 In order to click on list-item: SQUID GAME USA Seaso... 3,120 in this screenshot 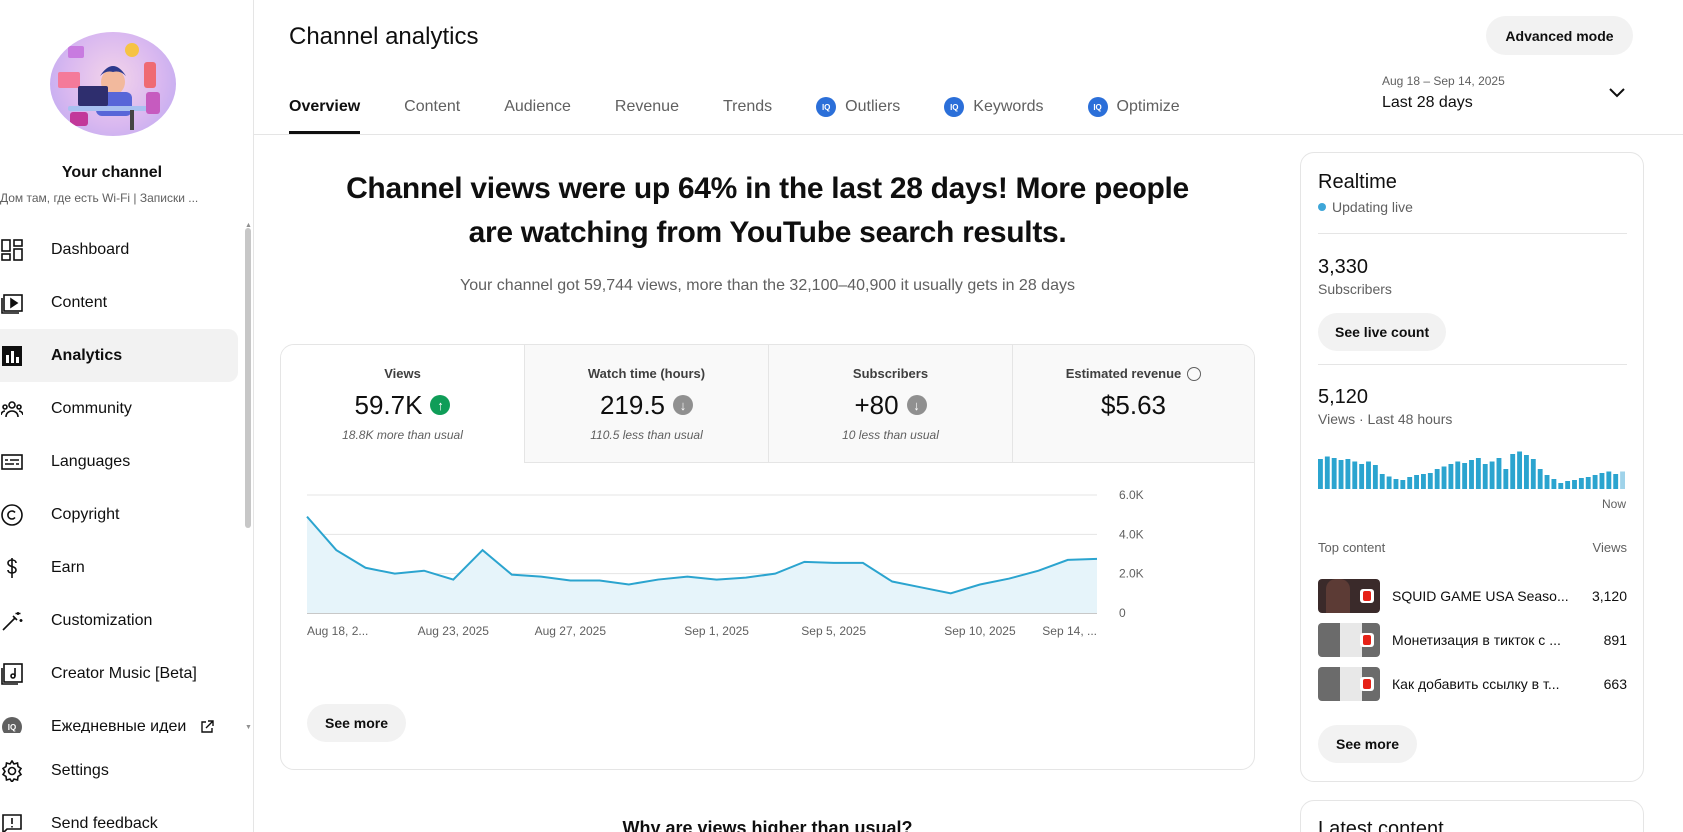, I will do `click(1472, 596)`.